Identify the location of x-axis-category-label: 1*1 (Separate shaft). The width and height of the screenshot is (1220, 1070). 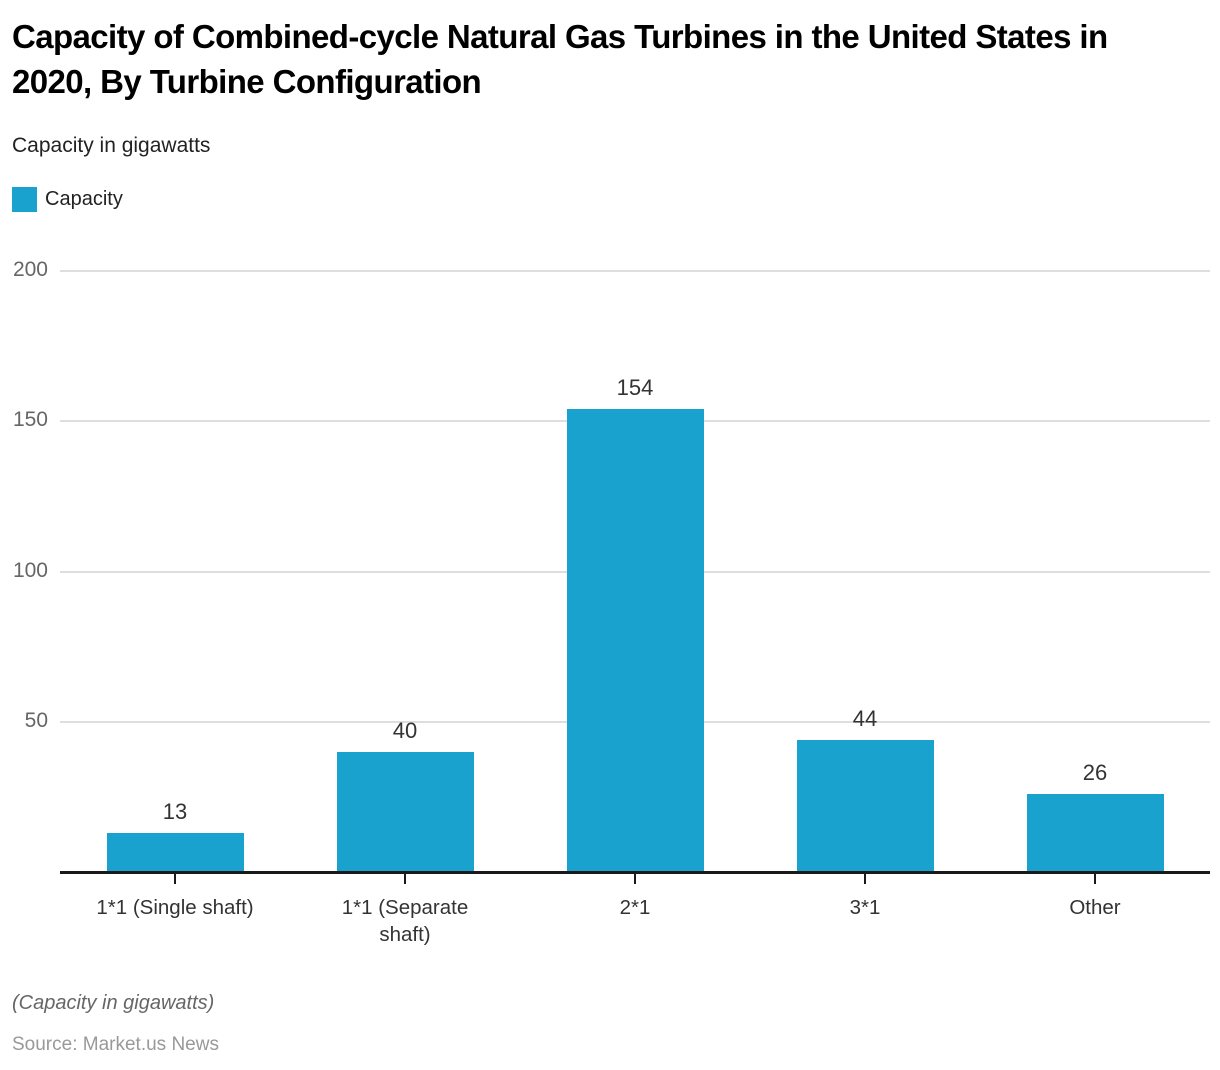
(405, 921).